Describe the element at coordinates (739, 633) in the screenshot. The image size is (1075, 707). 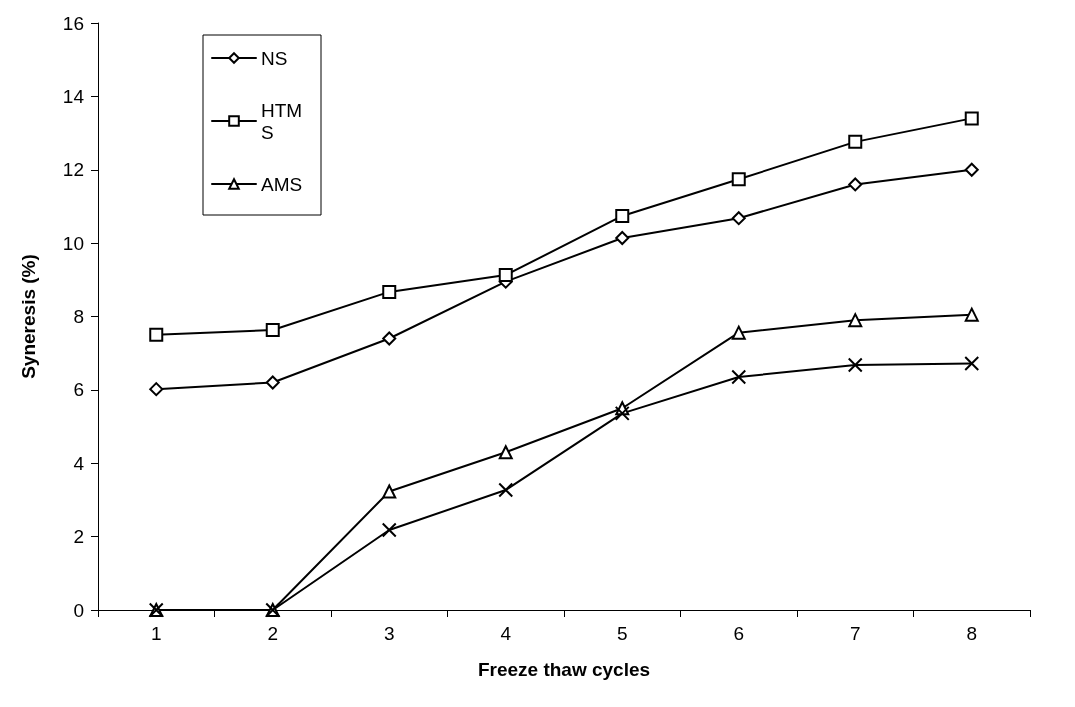
I see `x-tick-label: 6` at that location.